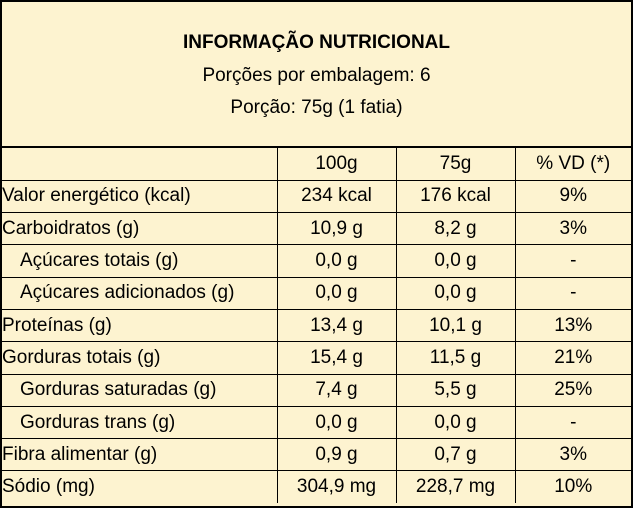 The height and width of the screenshot is (508, 633). What do you see at coordinates (140, 455) in the screenshot?
I see `nutrient-name: Fibra alimentar (g)` at bounding box center [140, 455].